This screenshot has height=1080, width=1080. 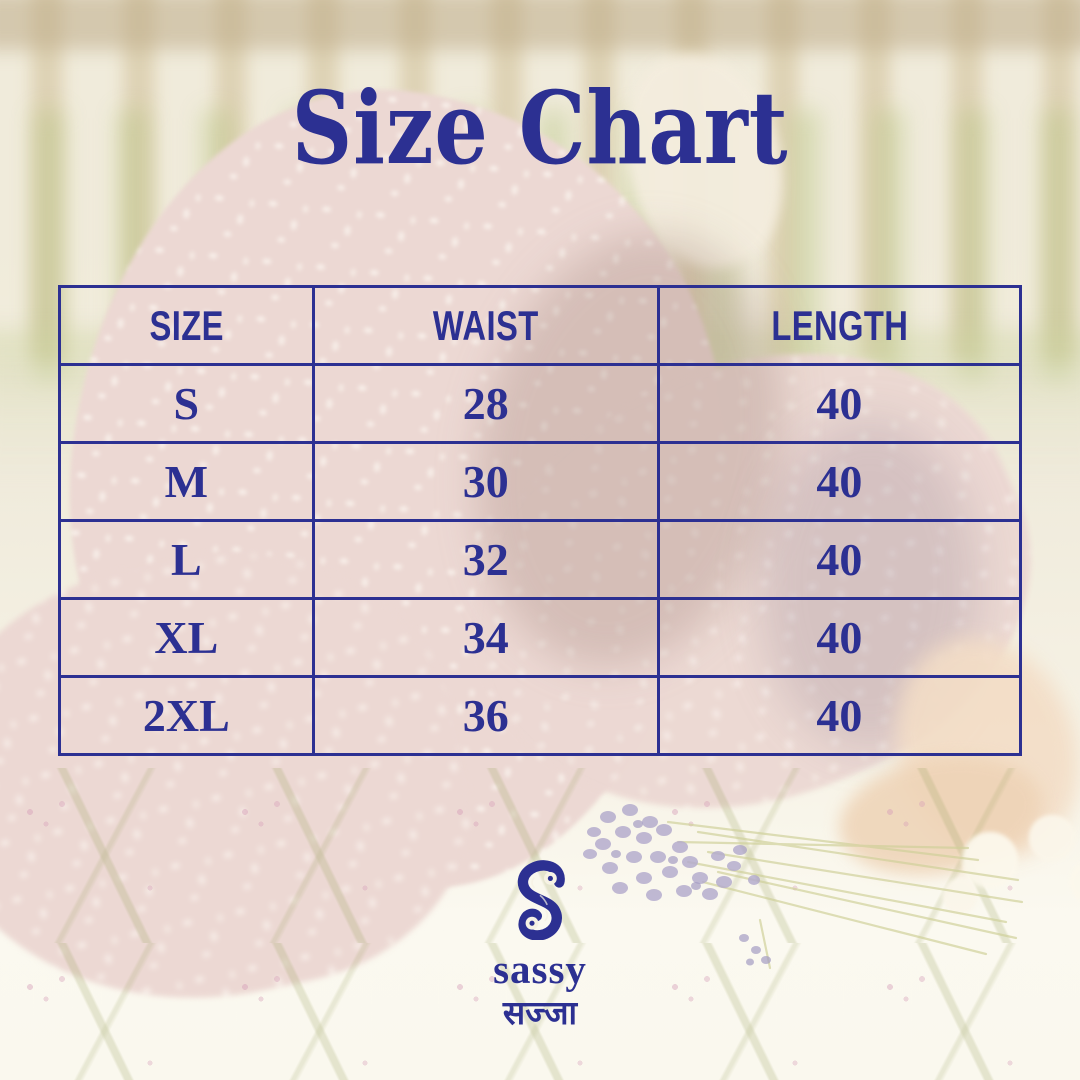 What do you see at coordinates (540, 25) in the screenshot?
I see `bg-fence-rail` at bounding box center [540, 25].